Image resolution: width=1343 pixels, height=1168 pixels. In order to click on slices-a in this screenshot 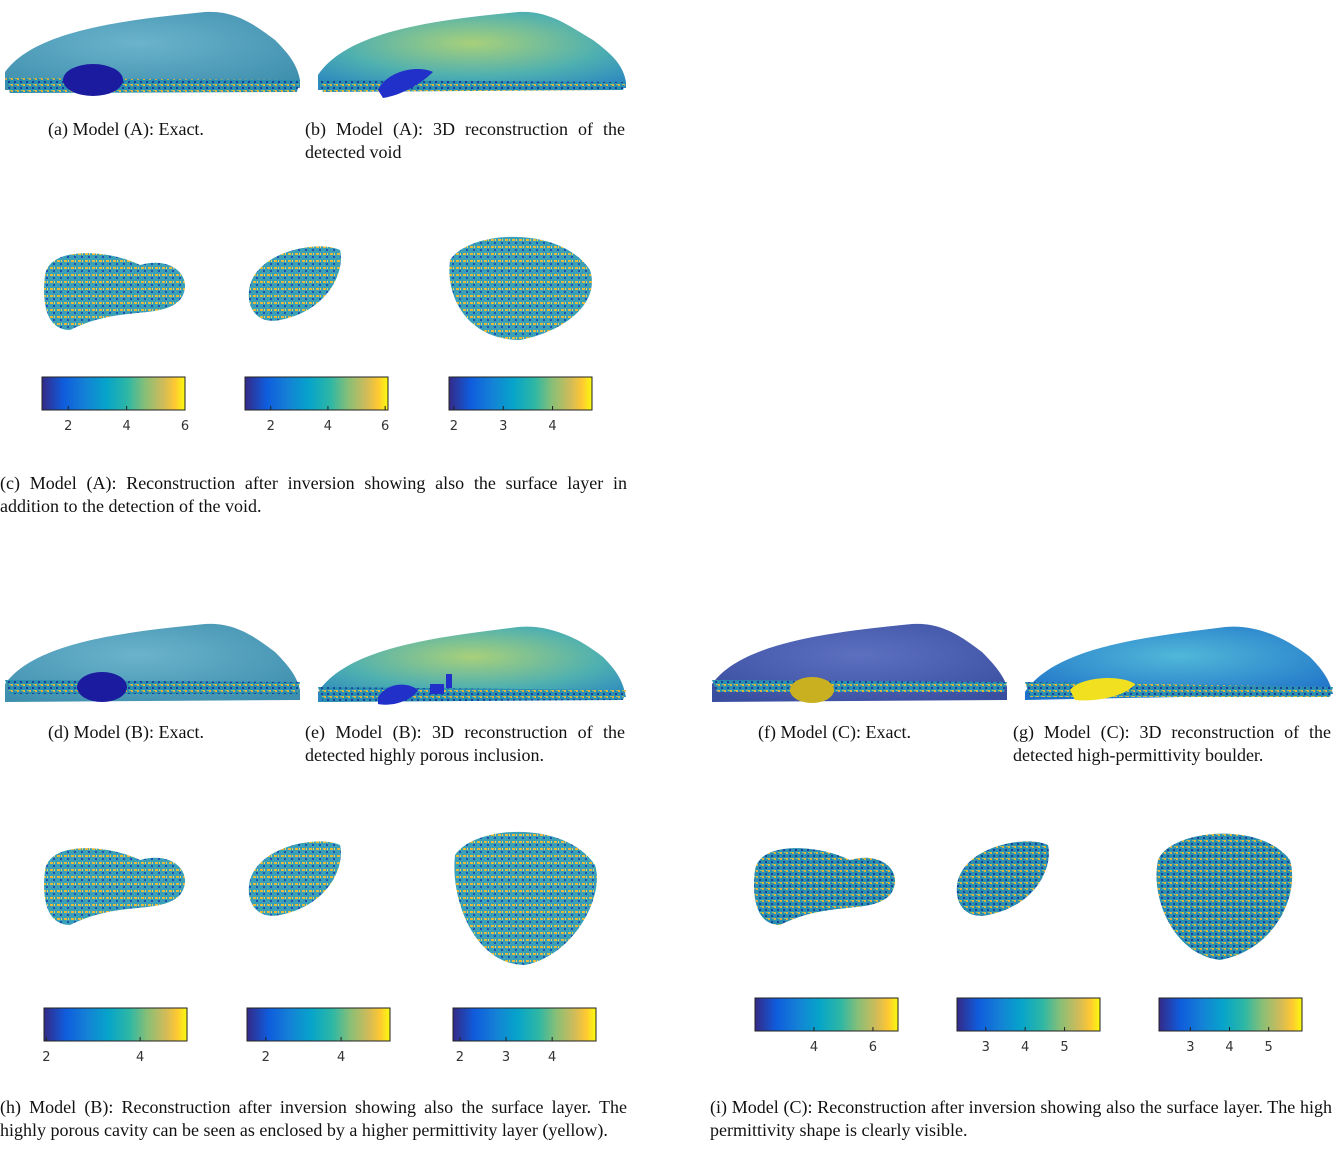, I will do `click(318, 288)`.